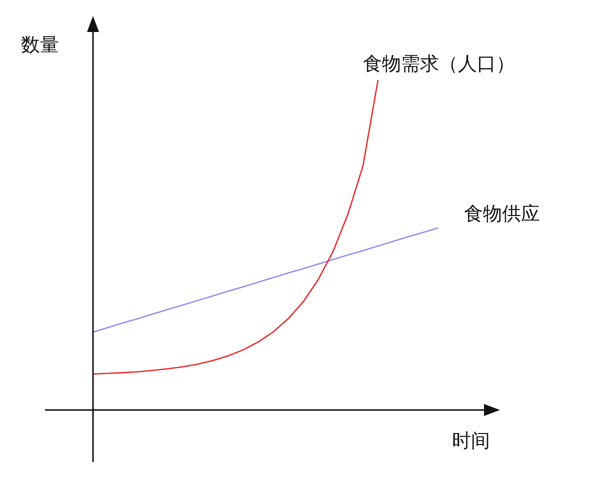  I want to click on x-axis-title: 时间, so click(471, 441).